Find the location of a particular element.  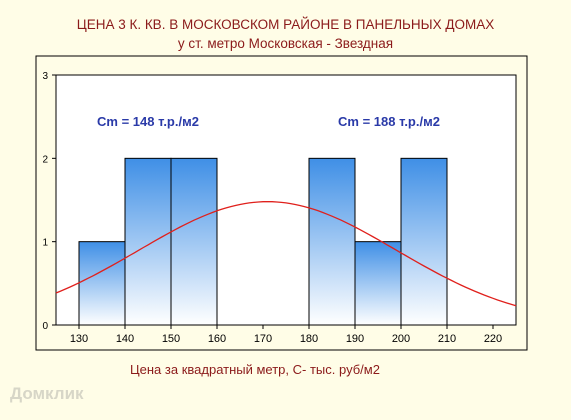

x-tick-label: 200 is located at coordinates (401, 339).